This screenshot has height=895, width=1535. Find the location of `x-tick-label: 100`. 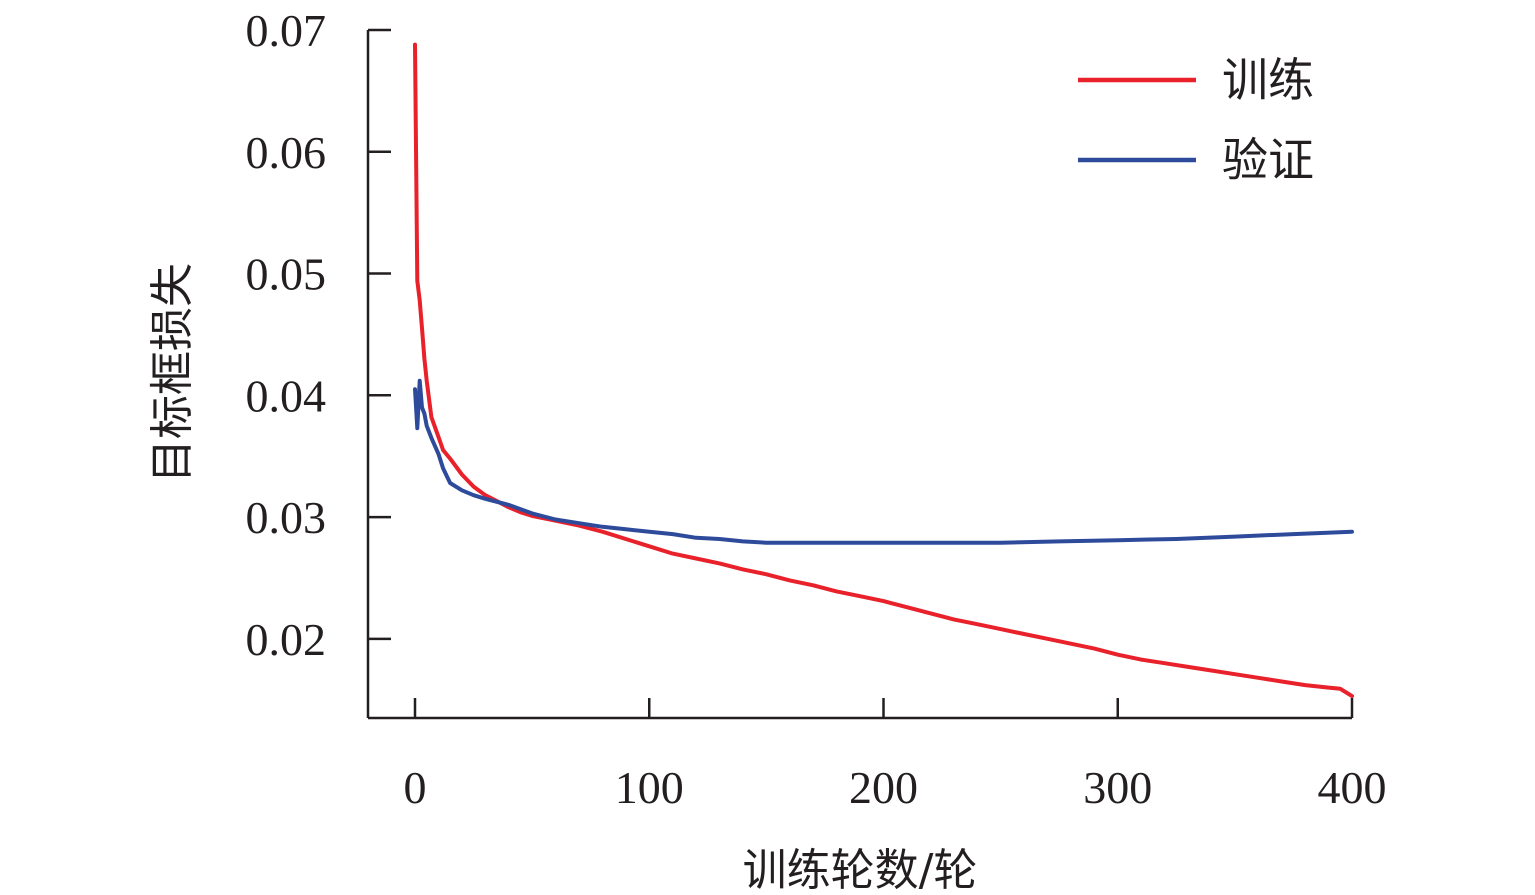

x-tick-label: 100 is located at coordinates (649, 787).